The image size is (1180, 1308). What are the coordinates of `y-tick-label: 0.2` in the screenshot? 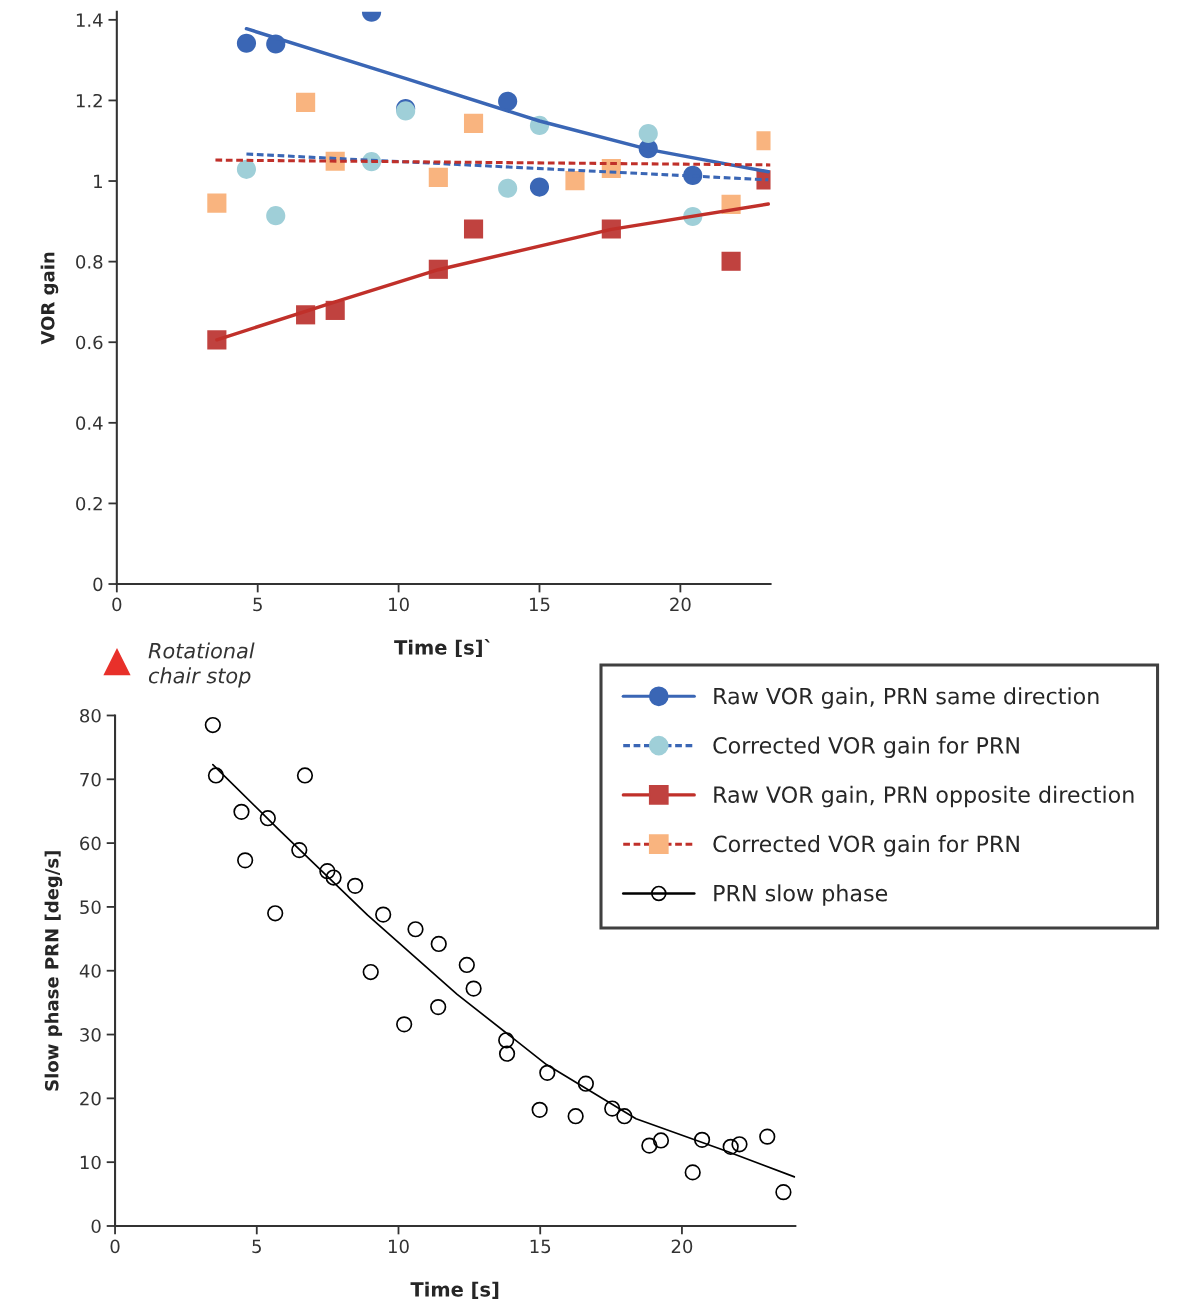 It's located at (89, 503).